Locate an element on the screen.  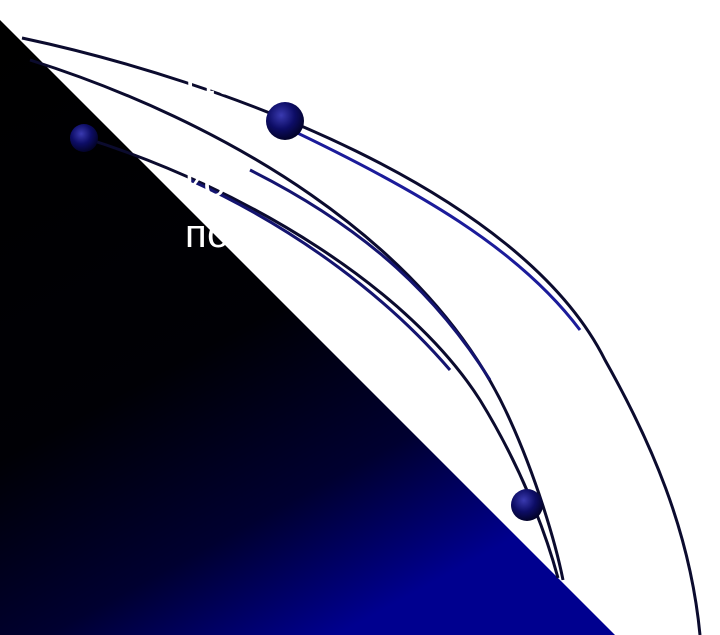
orbit-curve-inner-blue is located at coordinates (320, 274).